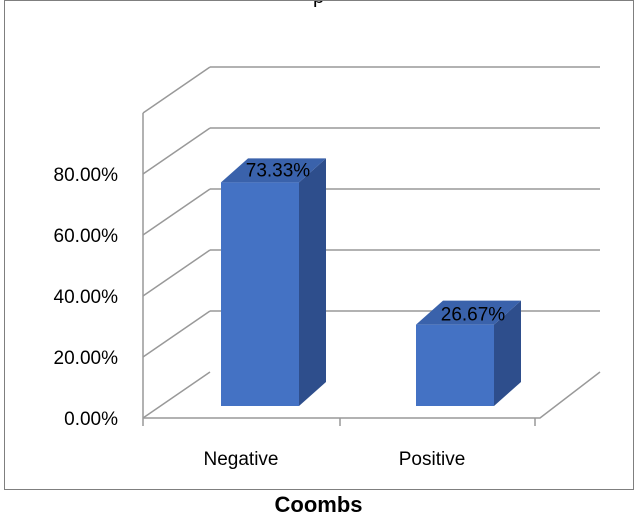 The width and height of the screenshot is (637, 521). I want to click on data-label: 73.33%, so click(278, 170).